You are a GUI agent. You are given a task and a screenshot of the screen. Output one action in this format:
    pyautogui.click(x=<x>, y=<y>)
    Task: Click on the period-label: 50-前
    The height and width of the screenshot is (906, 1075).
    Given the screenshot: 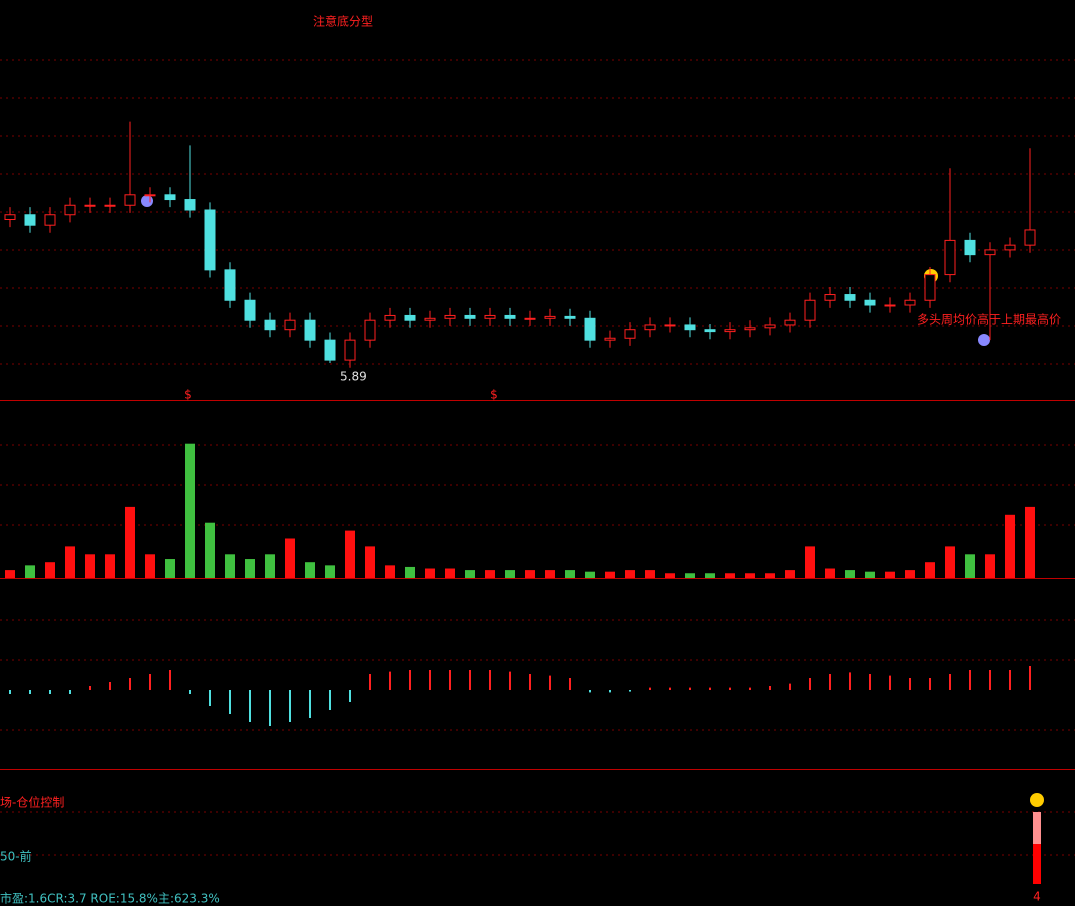 What is the action you would take?
    pyautogui.click(x=16, y=856)
    